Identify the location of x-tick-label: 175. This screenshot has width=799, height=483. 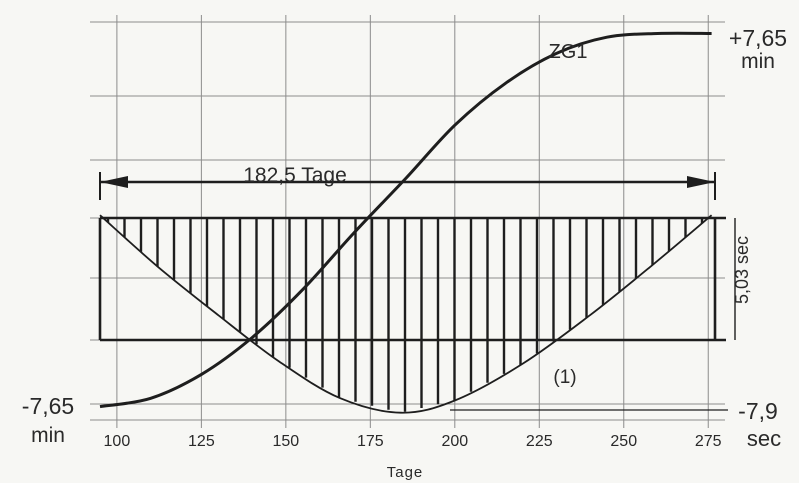
(370, 441).